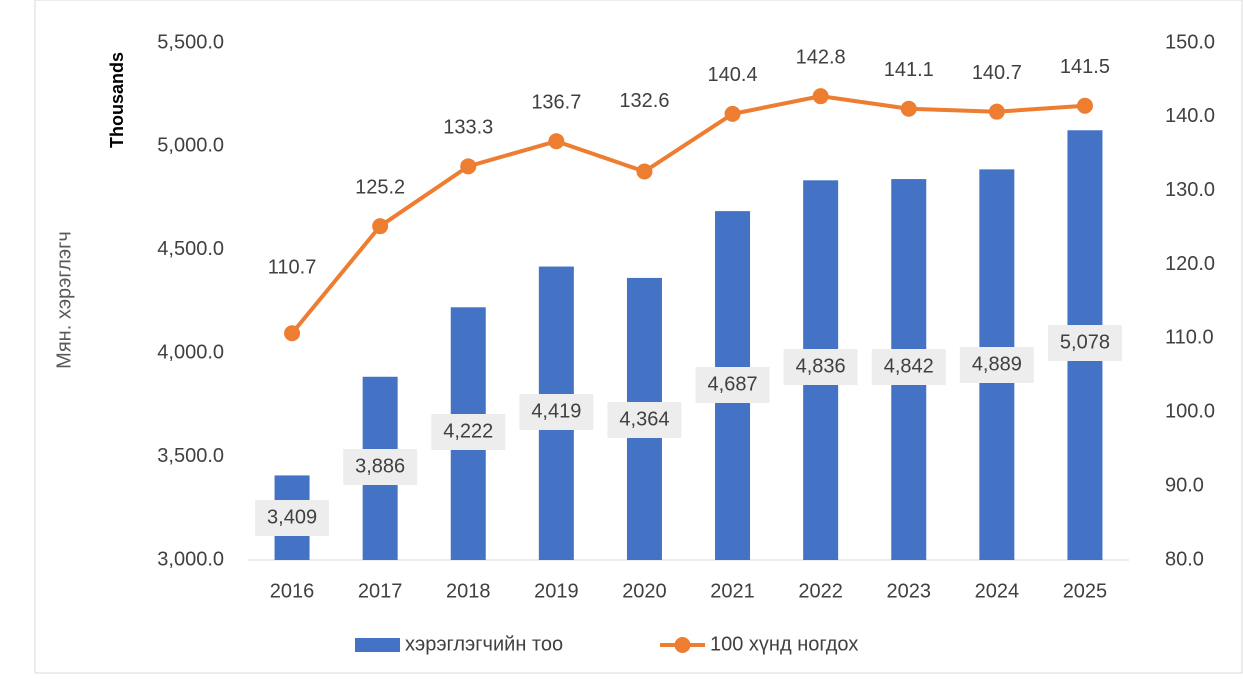 Image resolution: width=1243 pixels, height=679 pixels. Describe the element at coordinates (380, 187) in the screenshot. I see `data-label: 125.2` at that location.